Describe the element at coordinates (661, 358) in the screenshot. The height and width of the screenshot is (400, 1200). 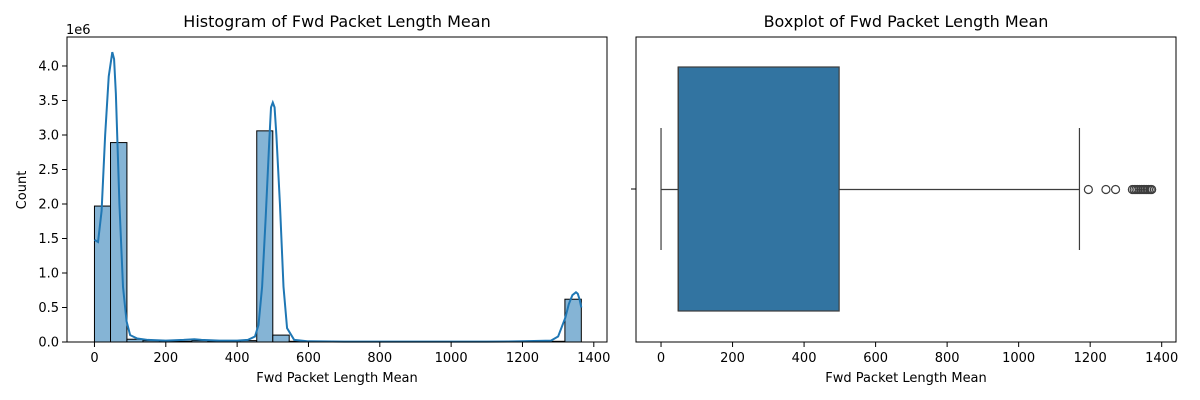
I see `boxplot-x-tick-label: 0` at that location.